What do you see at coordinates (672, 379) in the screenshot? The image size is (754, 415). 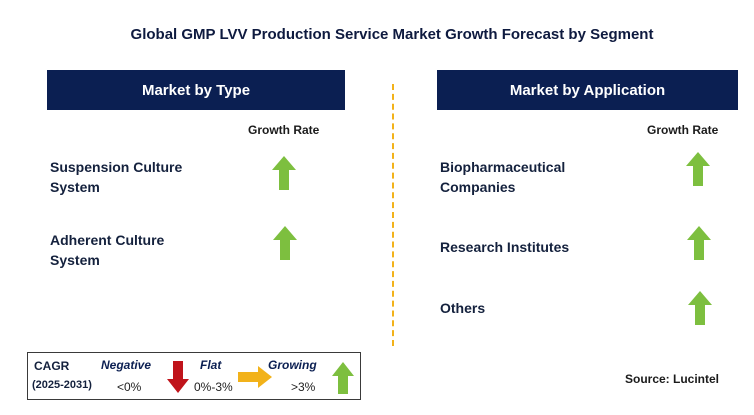 I see `source-label: Source: Lucintel` at bounding box center [672, 379].